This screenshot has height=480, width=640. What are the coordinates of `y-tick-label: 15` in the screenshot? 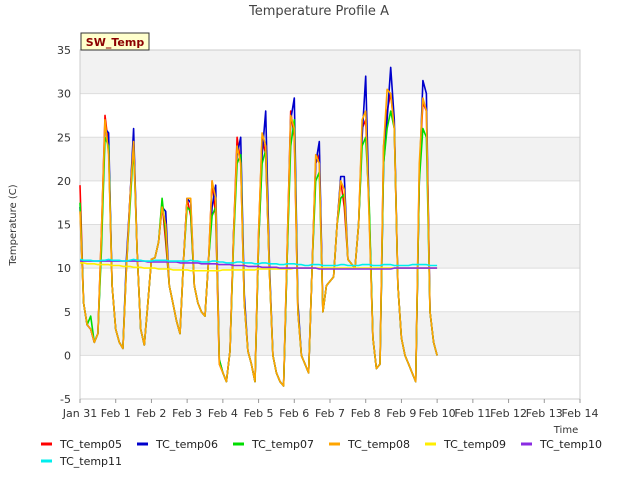 It's located at (64, 225).